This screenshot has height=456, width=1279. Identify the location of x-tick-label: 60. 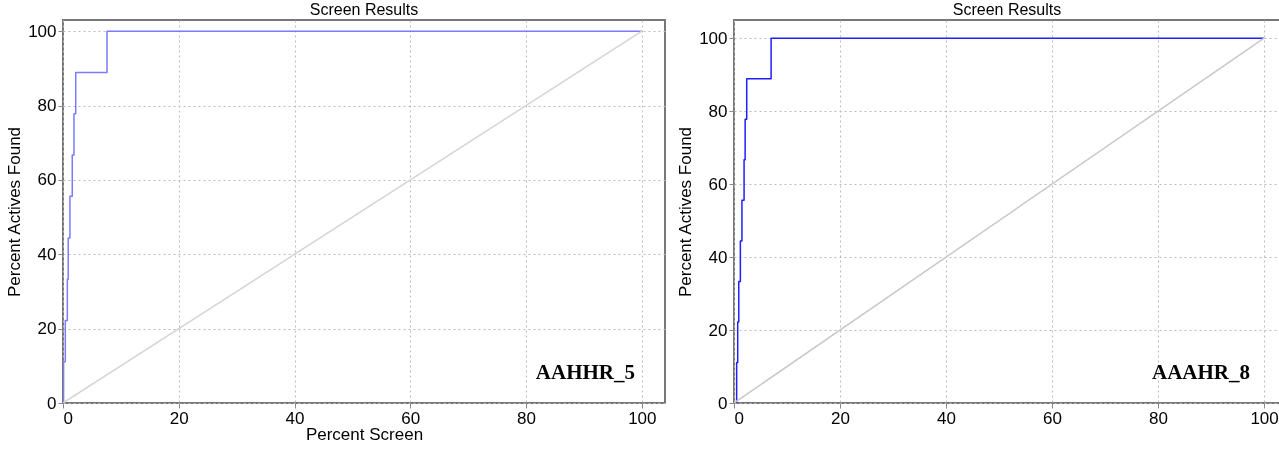
(1053, 418).